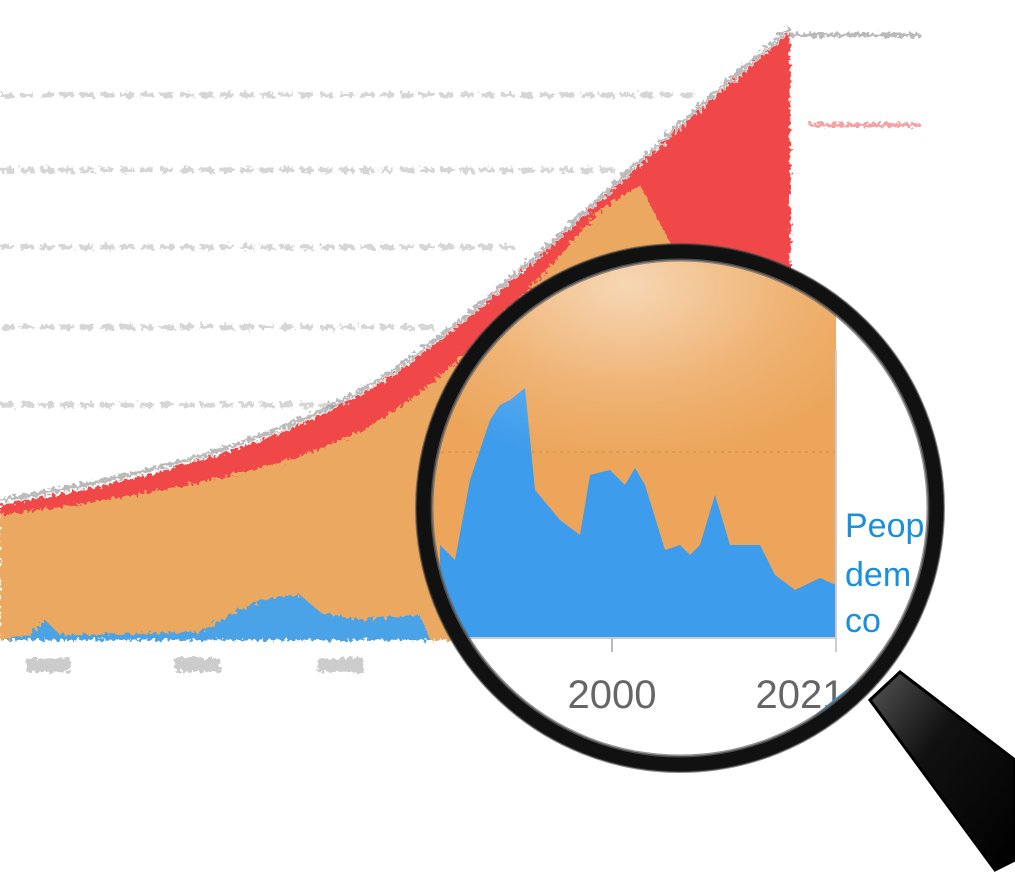 The image size is (1015, 883). I want to click on lens-blue-area, so click(638, 513).